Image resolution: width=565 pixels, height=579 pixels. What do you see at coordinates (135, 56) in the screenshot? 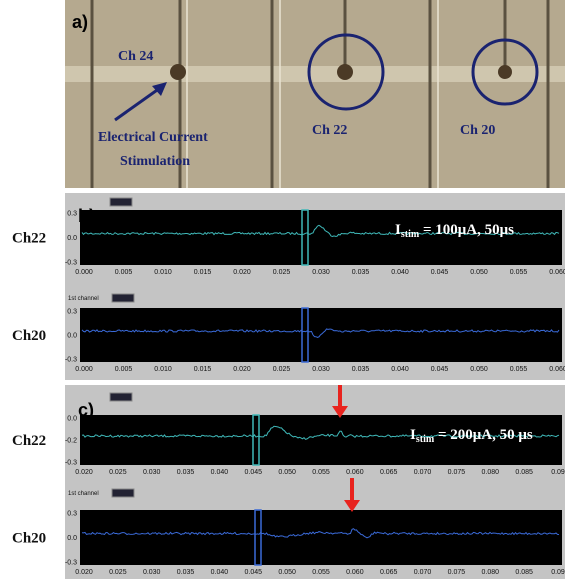
I see `channel-label: Ch 24` at bounding box center [135, 56].